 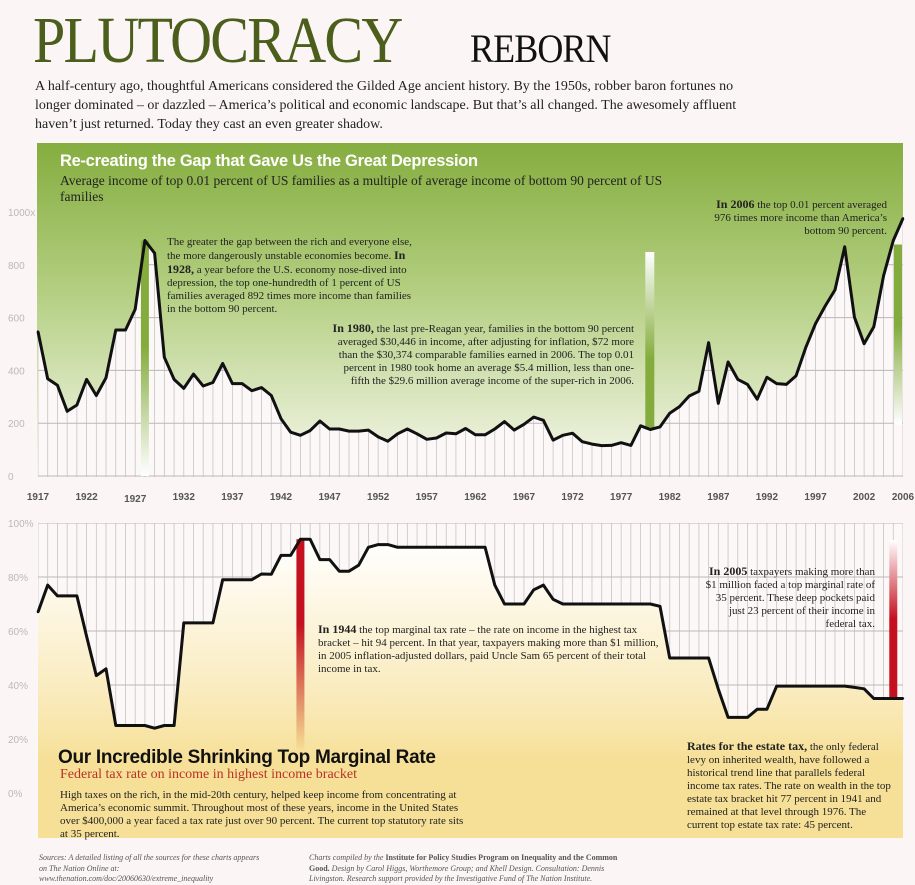 What do you see at coordinates (339, 429) in the screenshot?
I see `data-point-1948` at bounding box center [339, 429].